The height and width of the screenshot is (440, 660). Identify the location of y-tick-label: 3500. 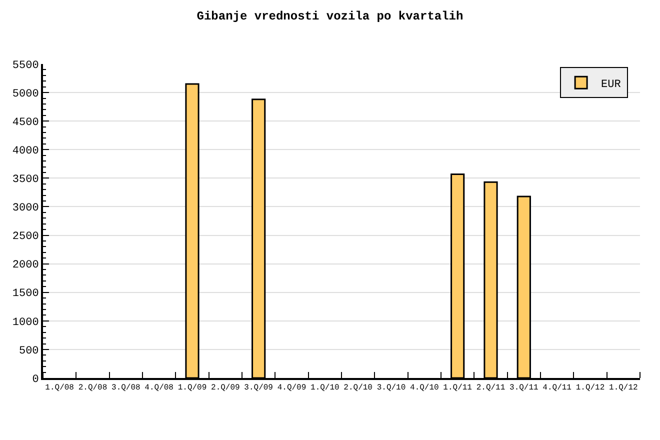
(25, 180).